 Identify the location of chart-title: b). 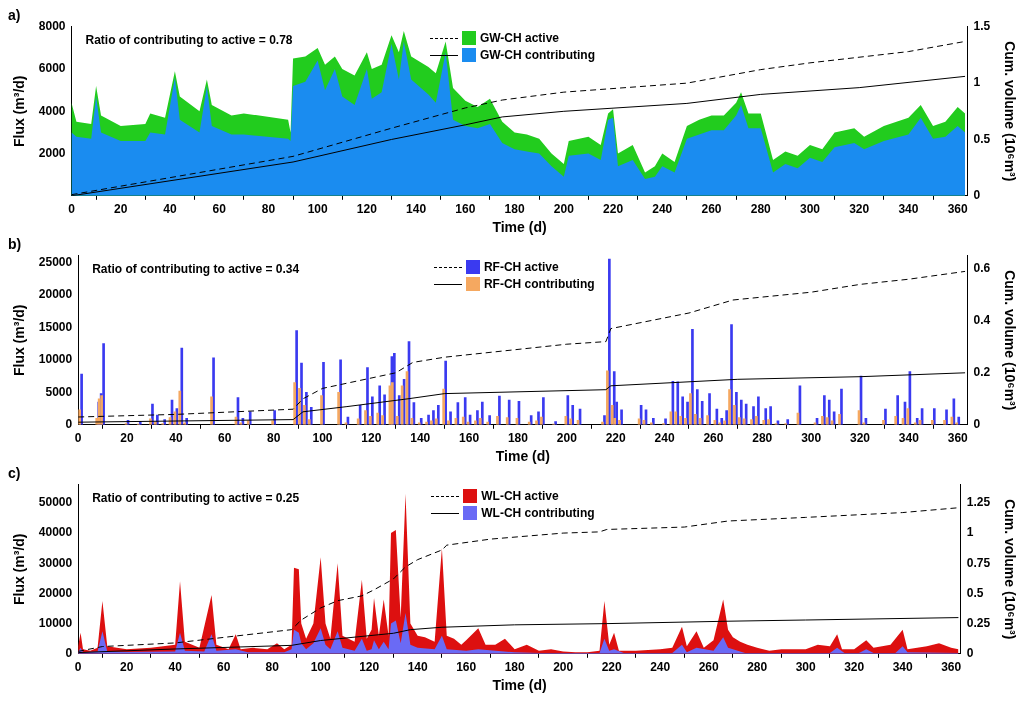
(15, 244).